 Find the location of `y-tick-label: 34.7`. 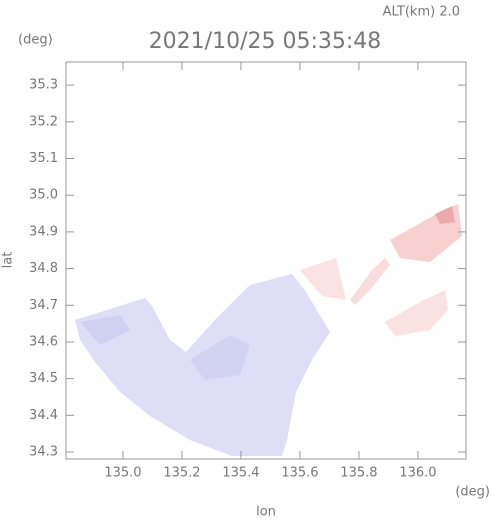

y-tick-label: 34.7 is located at coordinates (43, 305).